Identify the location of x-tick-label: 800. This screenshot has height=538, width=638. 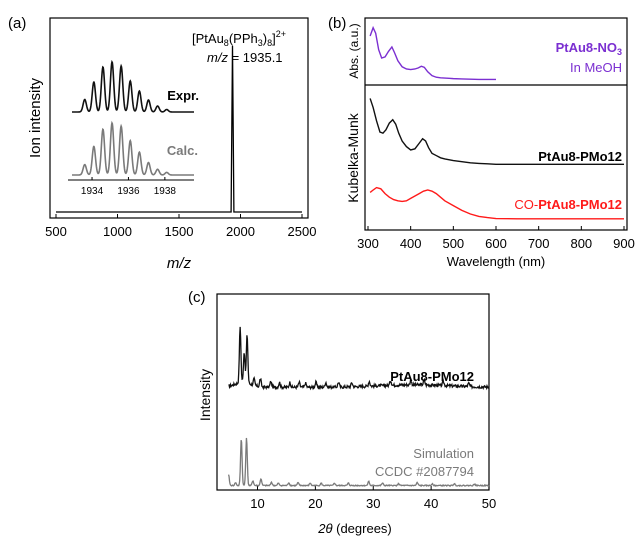
(581, 243).